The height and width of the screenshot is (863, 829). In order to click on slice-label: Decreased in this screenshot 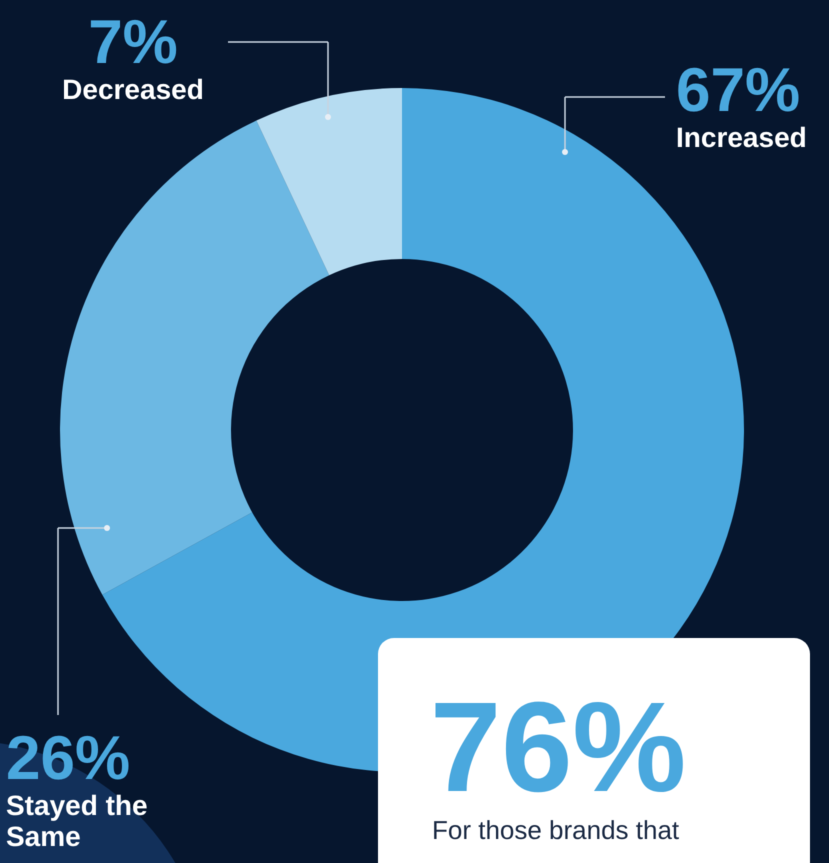, I will do `click(133, 89)`.